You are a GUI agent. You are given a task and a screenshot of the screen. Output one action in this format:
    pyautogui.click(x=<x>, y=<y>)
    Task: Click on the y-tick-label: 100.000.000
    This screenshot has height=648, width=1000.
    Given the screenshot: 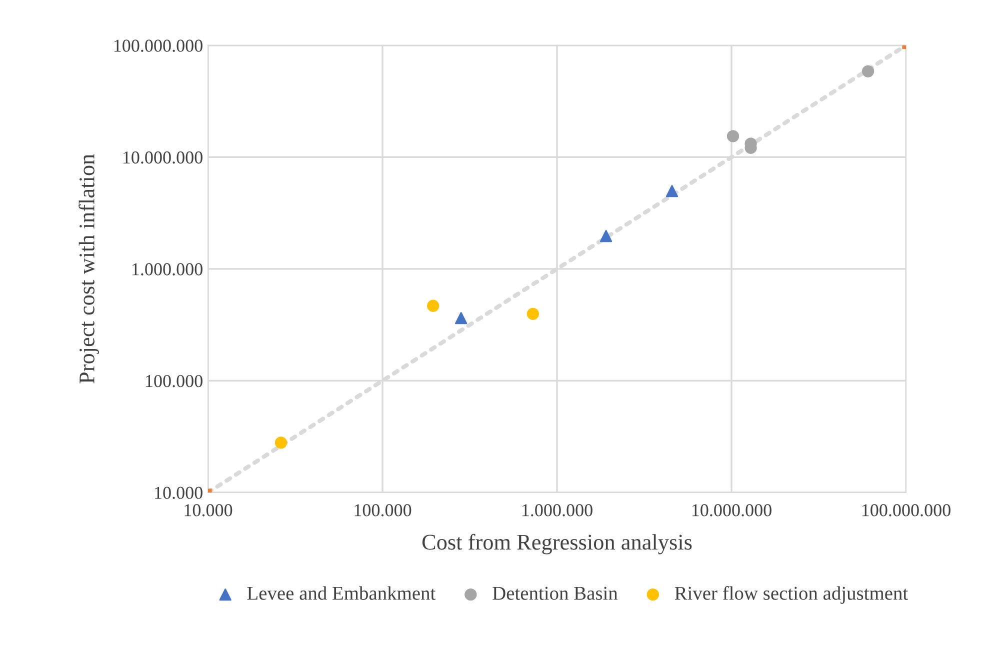 What is the action you would take?
    pyautogui.click(x=158, y=46)
    